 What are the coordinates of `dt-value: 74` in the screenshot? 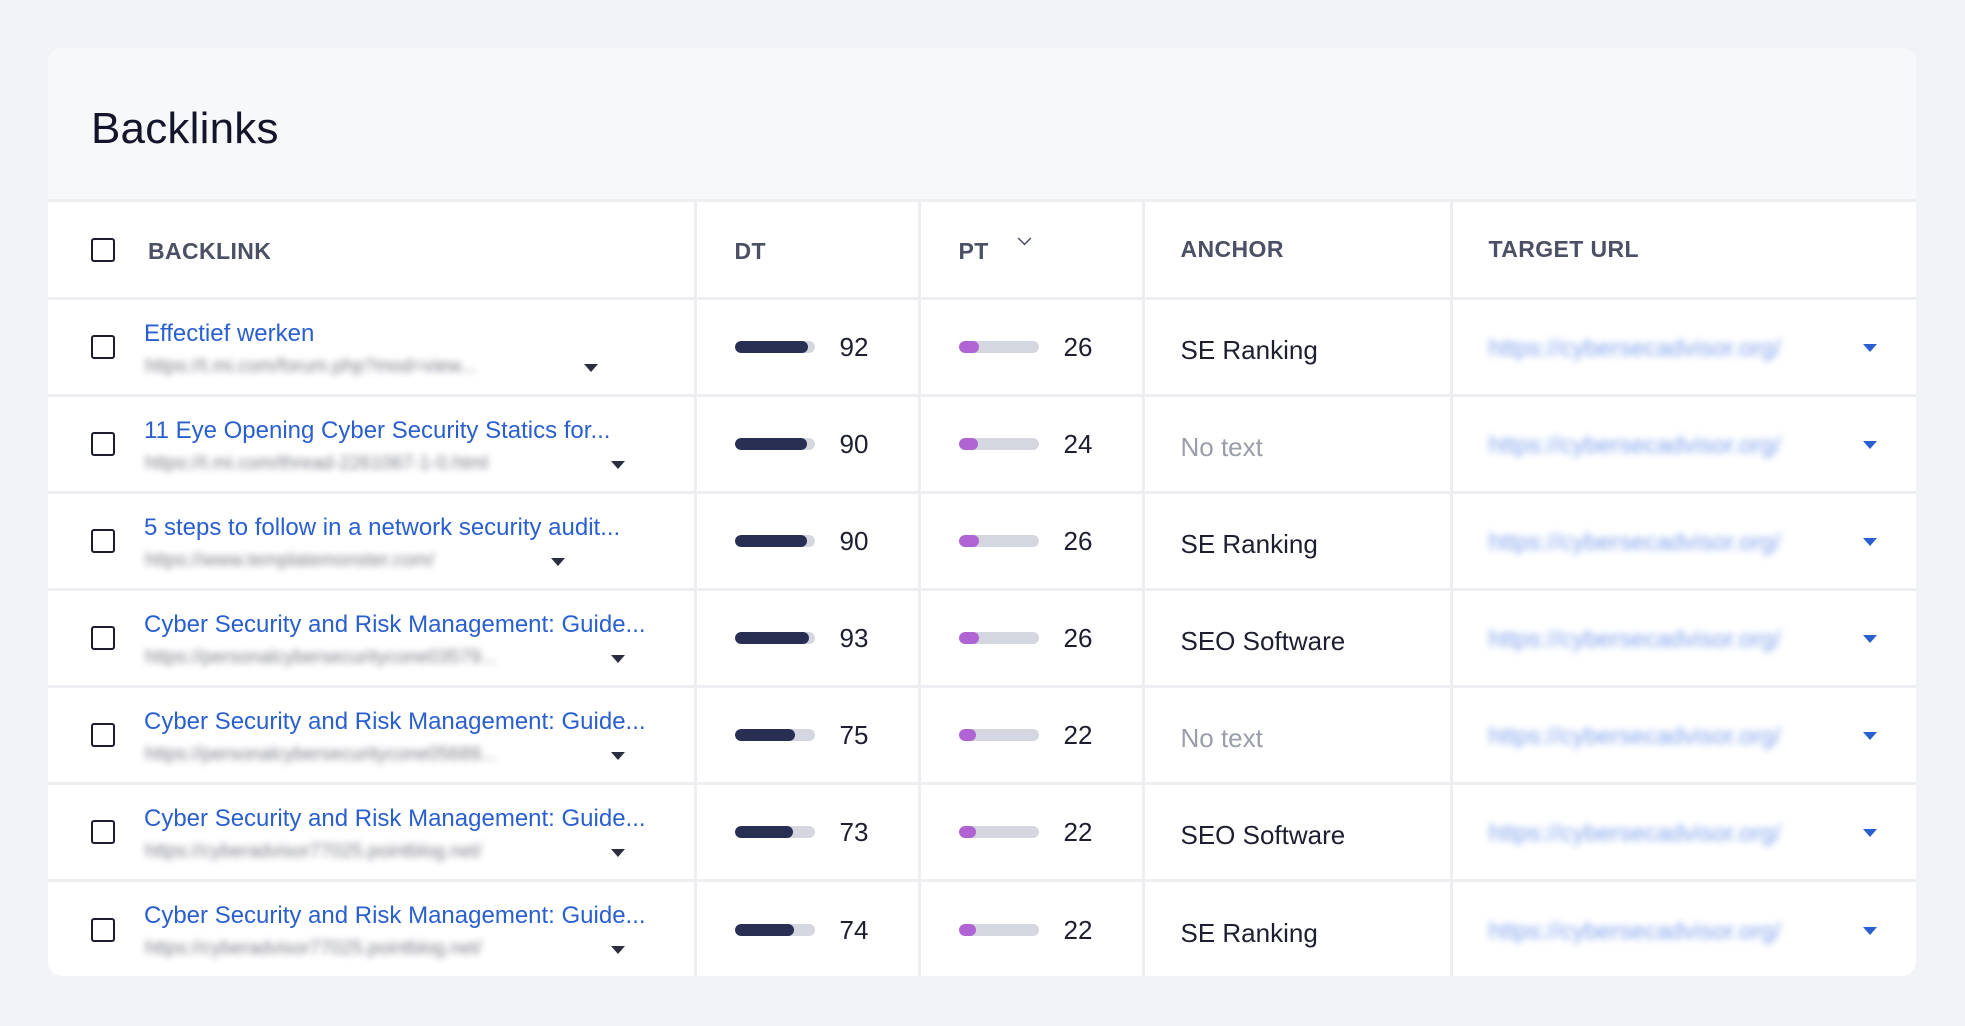 It's located at (854, 929).